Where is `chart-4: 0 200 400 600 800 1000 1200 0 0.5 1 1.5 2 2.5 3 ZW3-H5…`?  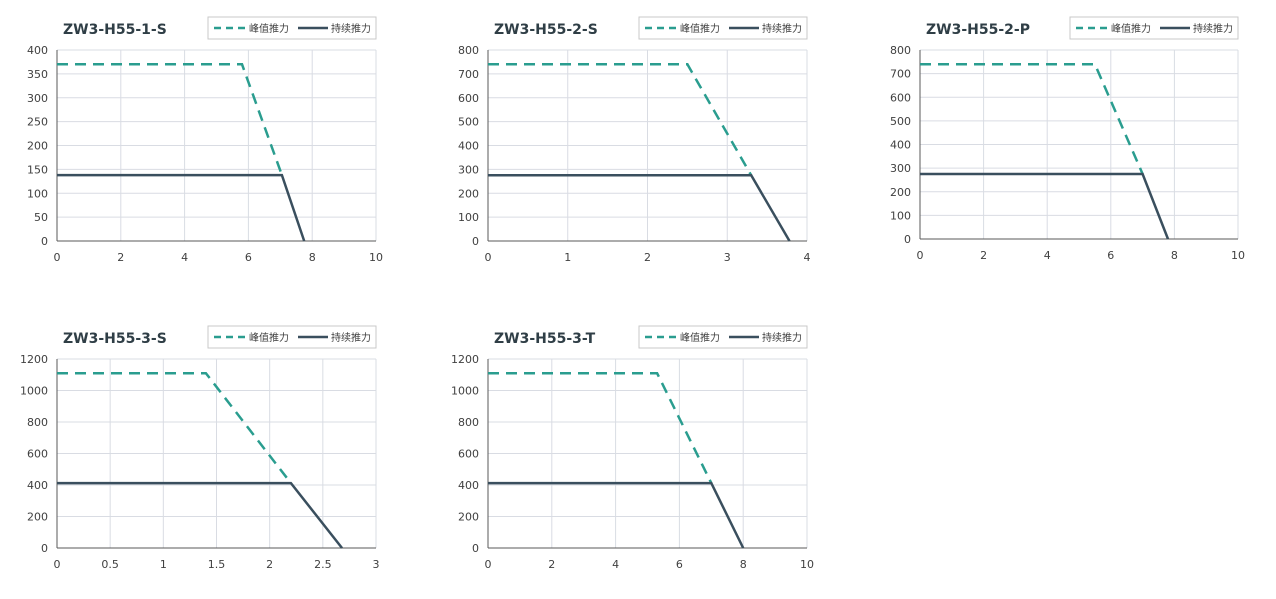
chart-4: 0 200 400 600 800 1000 1200 0 0.5 1 1.5 2 2.5 3 ZW3-H5… is located at coordinates (200, 448).